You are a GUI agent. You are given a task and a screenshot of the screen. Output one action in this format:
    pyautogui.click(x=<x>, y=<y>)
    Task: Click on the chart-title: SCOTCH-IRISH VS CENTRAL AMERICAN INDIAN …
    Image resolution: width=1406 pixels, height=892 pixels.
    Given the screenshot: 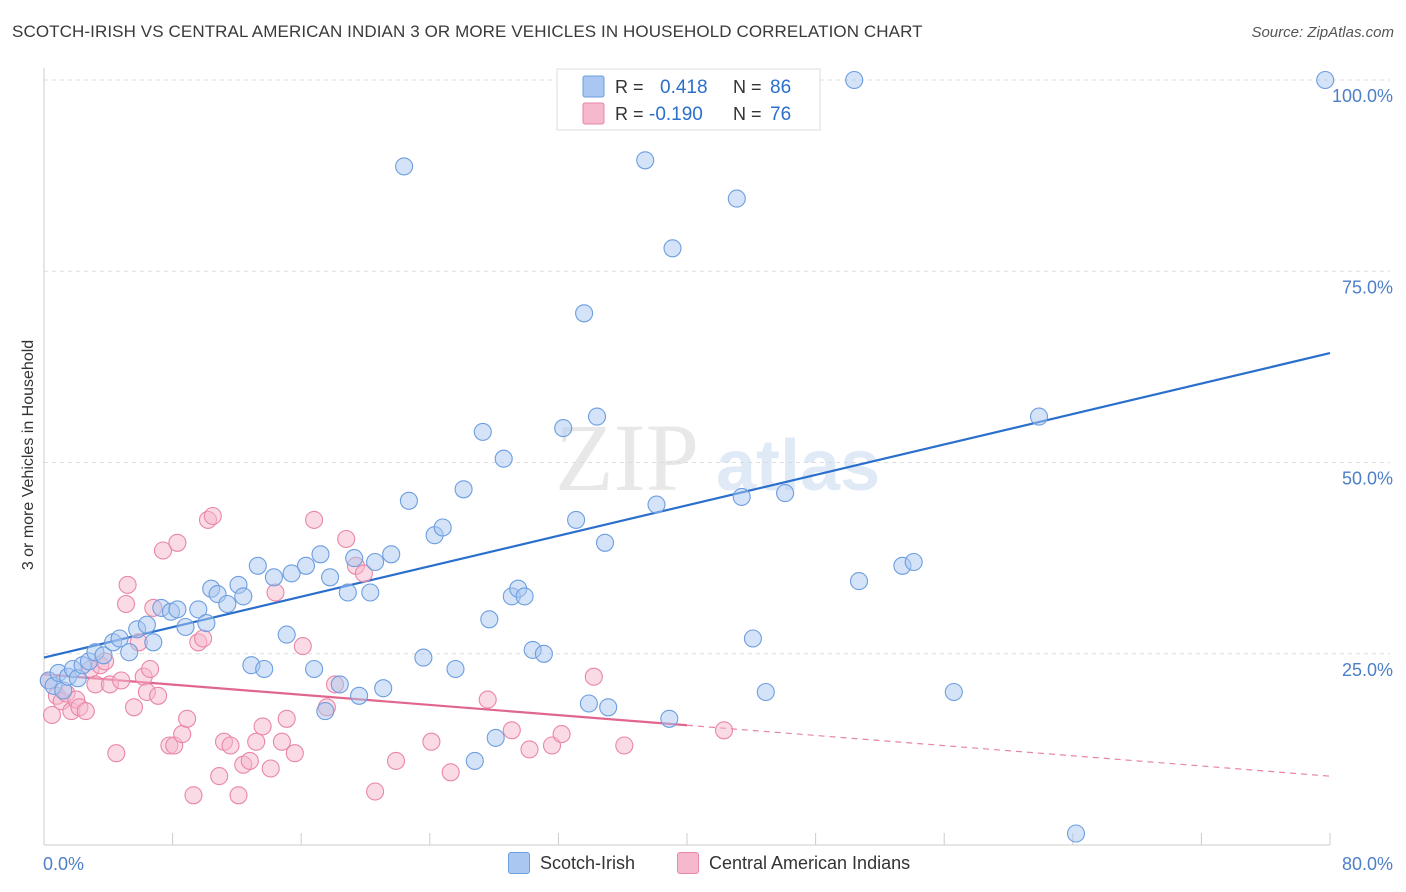 What is the action you would take?
    pyautogui.click(x=467, y=31)
    